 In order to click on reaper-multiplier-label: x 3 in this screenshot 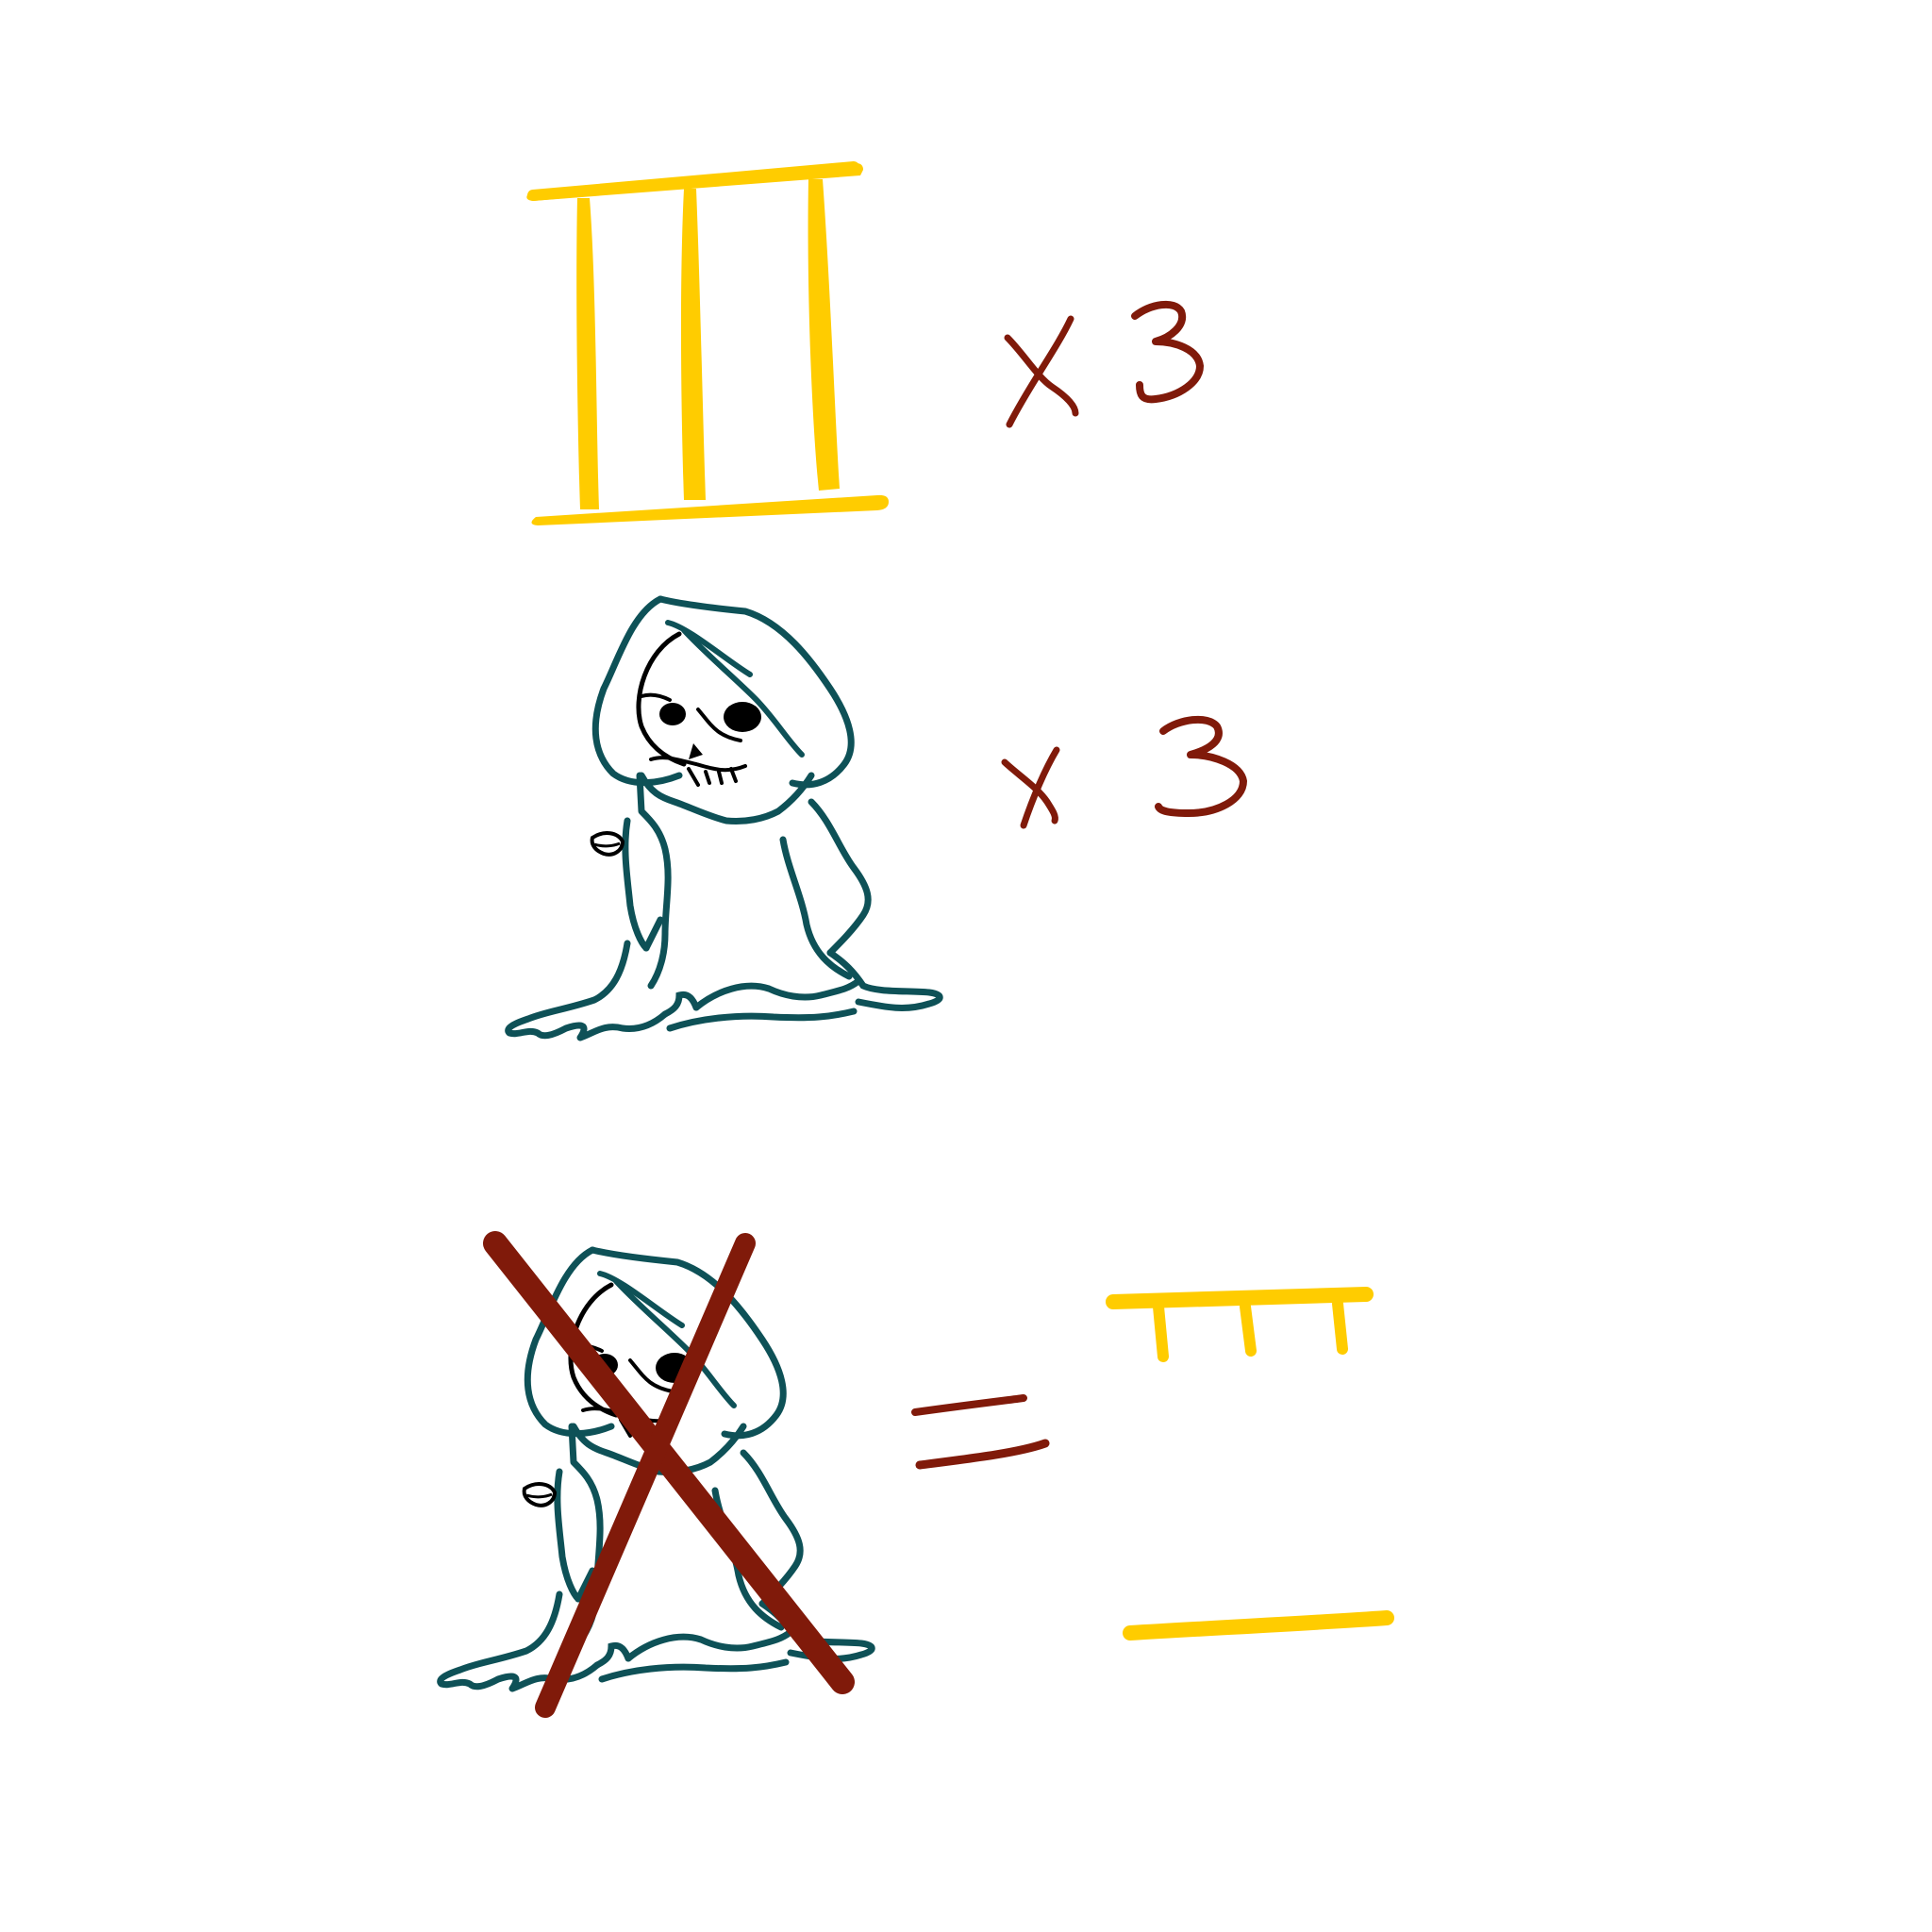, I will do `click(1001, 717)`.